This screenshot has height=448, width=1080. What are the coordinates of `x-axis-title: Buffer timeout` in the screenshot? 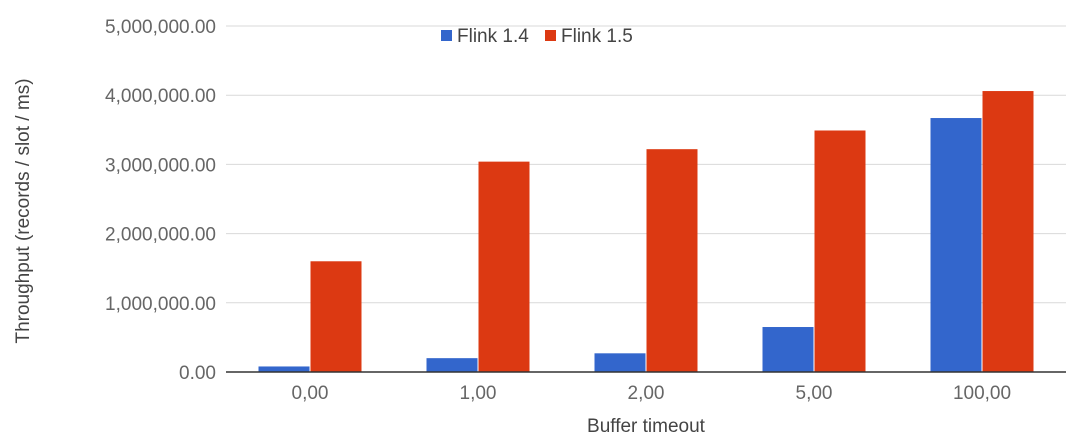 It's located at (646, 426).